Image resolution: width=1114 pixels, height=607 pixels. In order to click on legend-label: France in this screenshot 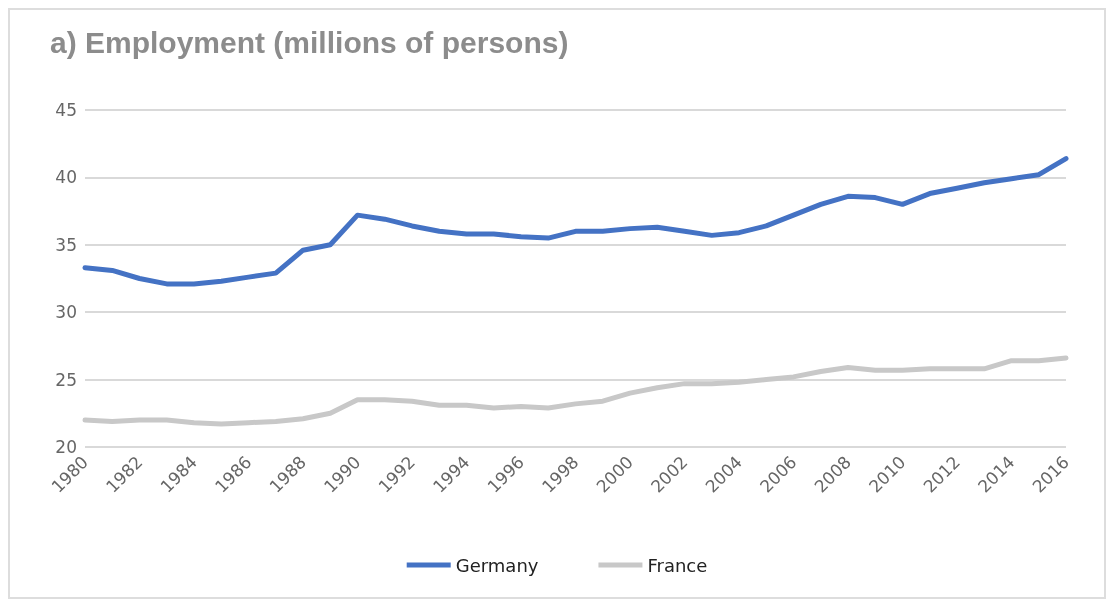, I will do `click(677, 565)`.